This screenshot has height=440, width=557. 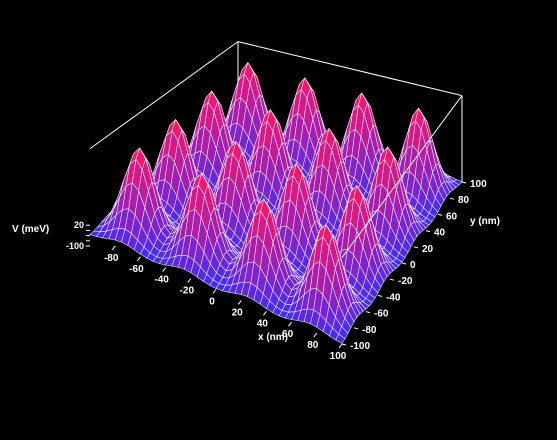 What do you see at coordinates (30, 229) in the screenshot?
I see `z-axis-title: V (meV)` at bounding box center [30, 229].